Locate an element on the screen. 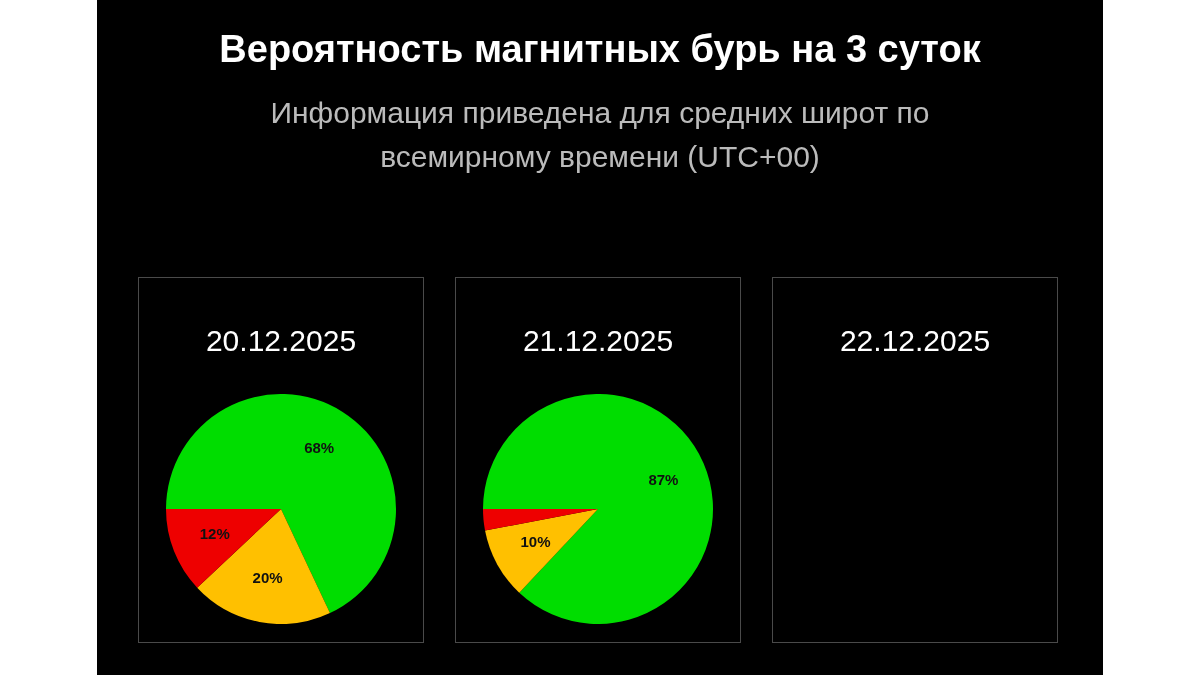 This screenshot has width=1200, height=675. data-label: 20% is located at coordinates (267, 578).